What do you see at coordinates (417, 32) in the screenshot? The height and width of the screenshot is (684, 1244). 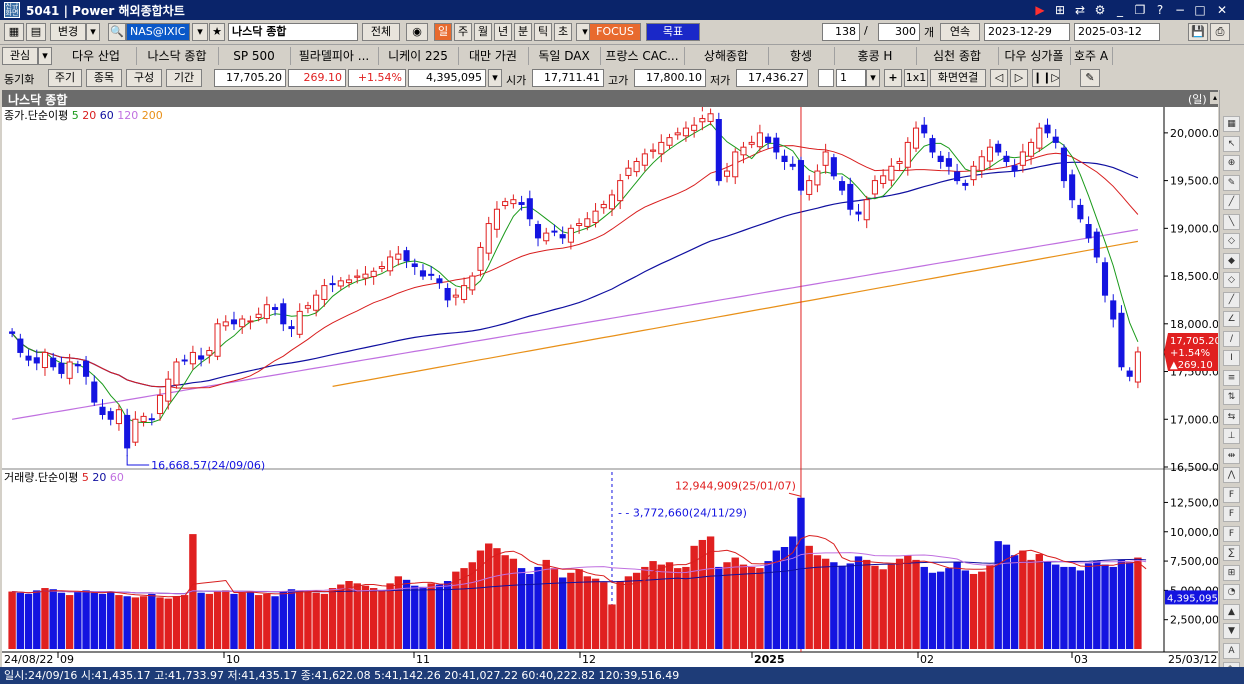 I see `speaker-icon: ◉` at bounding box center [417, 32].